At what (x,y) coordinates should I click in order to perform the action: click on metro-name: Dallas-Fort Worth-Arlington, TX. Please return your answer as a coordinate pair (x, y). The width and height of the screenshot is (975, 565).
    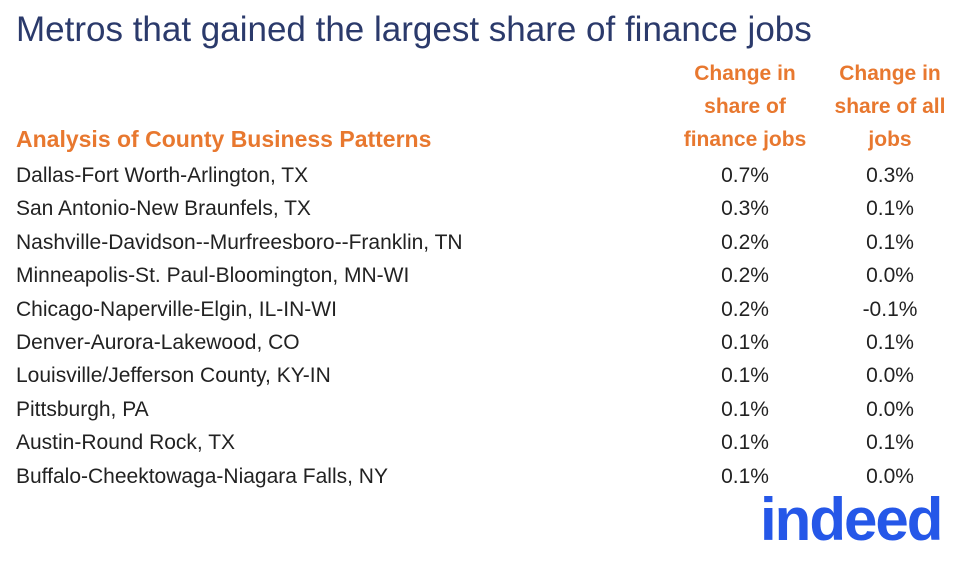
    Looking at the image, I should click on (162, 175).